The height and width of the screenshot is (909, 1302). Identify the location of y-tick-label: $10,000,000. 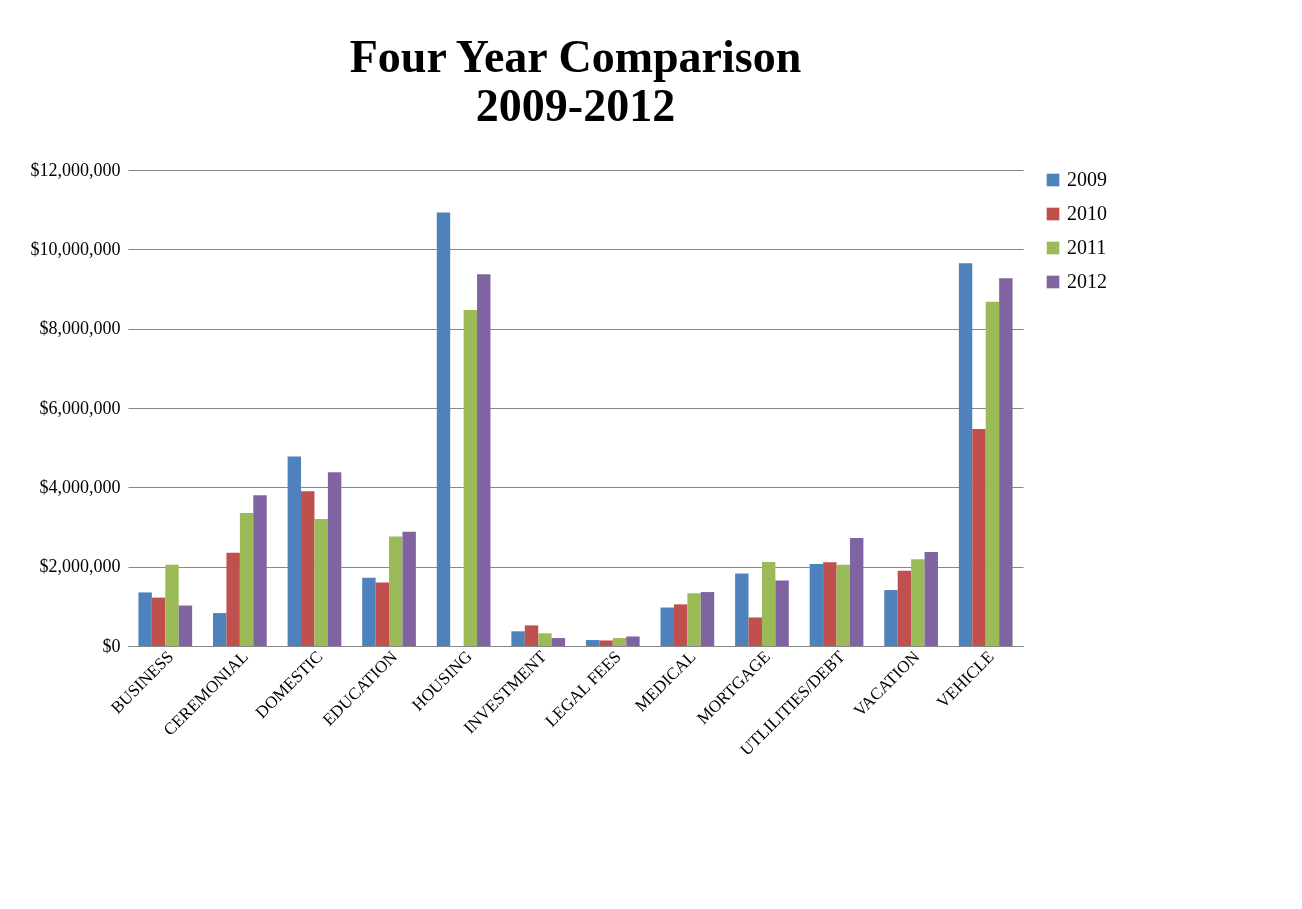
(75, 248).